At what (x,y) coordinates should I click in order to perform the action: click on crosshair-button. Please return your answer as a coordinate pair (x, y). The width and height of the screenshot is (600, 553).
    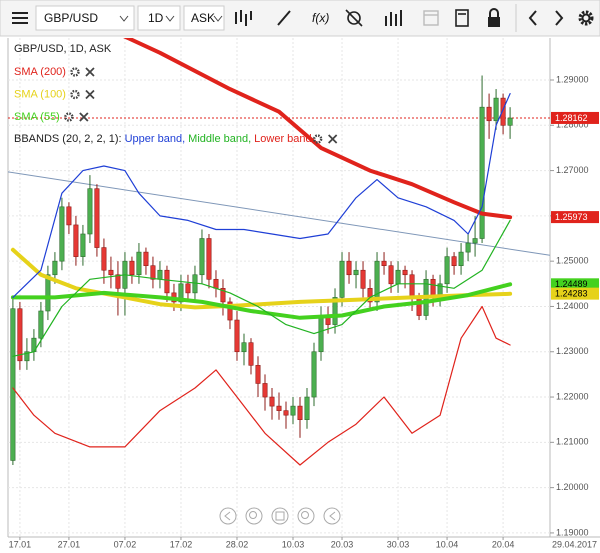
    Looking at the image, I should click on (354, 18).